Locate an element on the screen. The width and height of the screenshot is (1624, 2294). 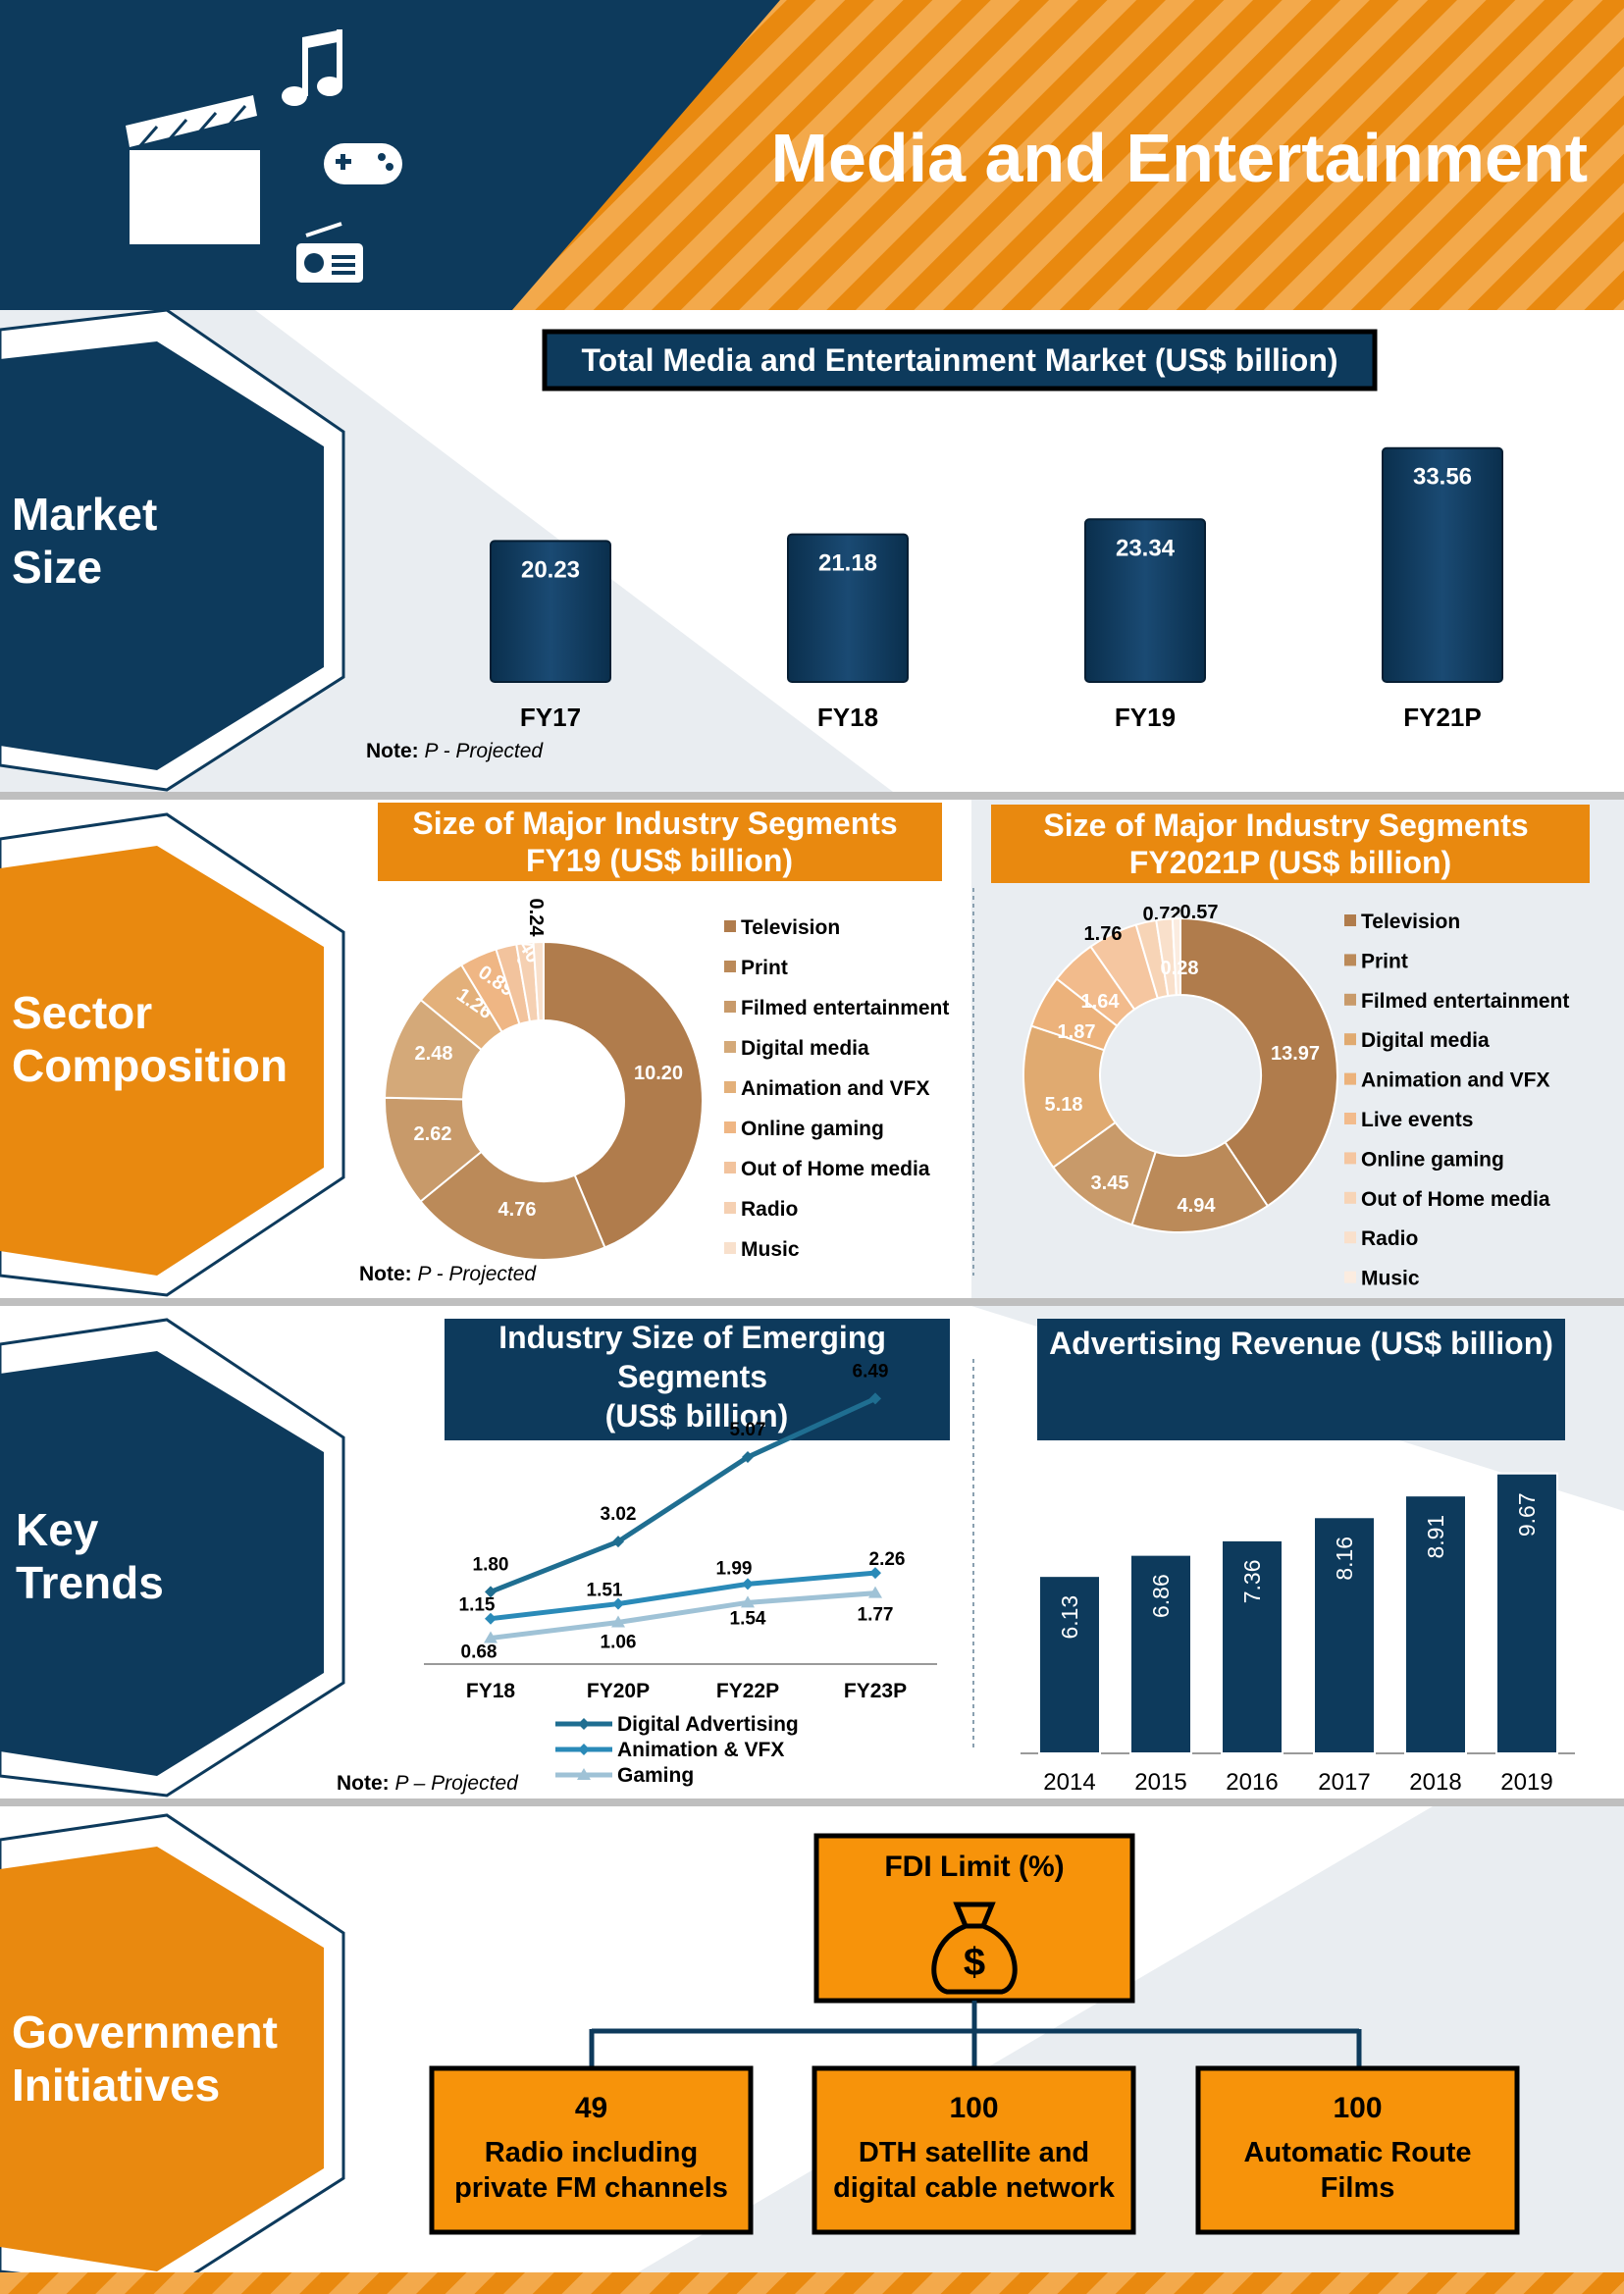
section-title-line: Market is located at coordinates (84, 514).